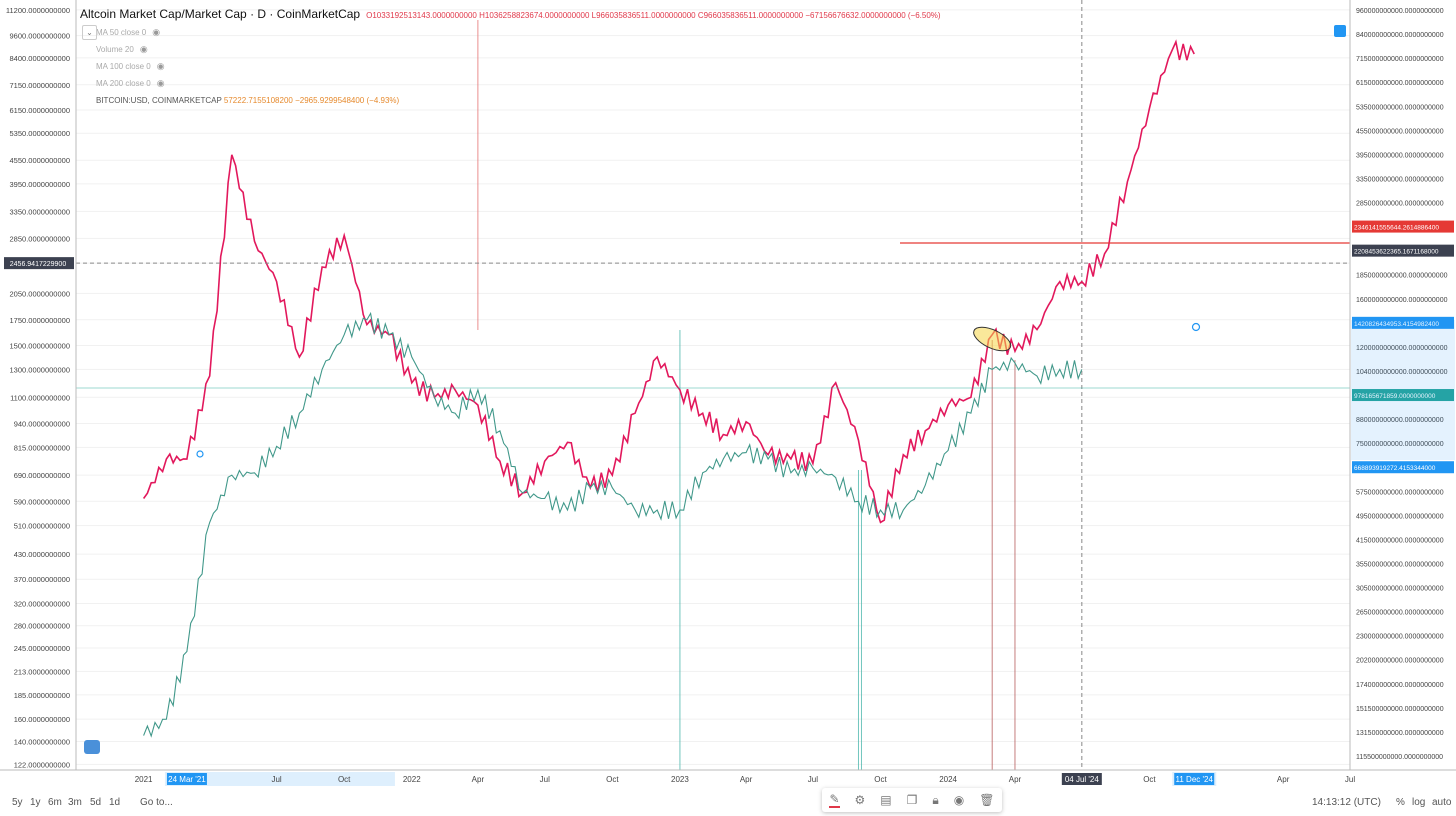 The width and height of the screenshot is (1456, 816). What do you see at coordinates (1400, 444) in the screenshot?
I see `right-tick-label: 750000000000.0000000000` at bounding box center [1400, 444].